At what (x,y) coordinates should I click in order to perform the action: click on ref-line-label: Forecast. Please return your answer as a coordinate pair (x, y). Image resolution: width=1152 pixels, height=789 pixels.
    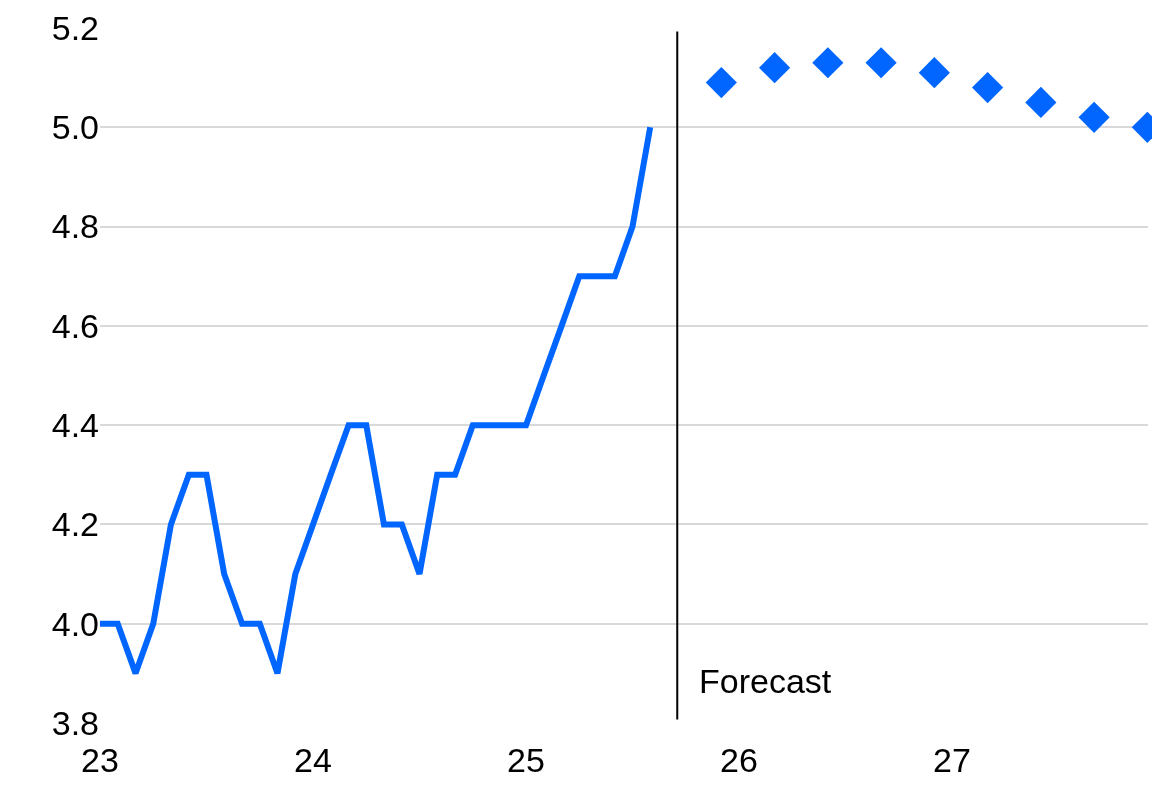
    Looking at the image, I should click on (765, 681).